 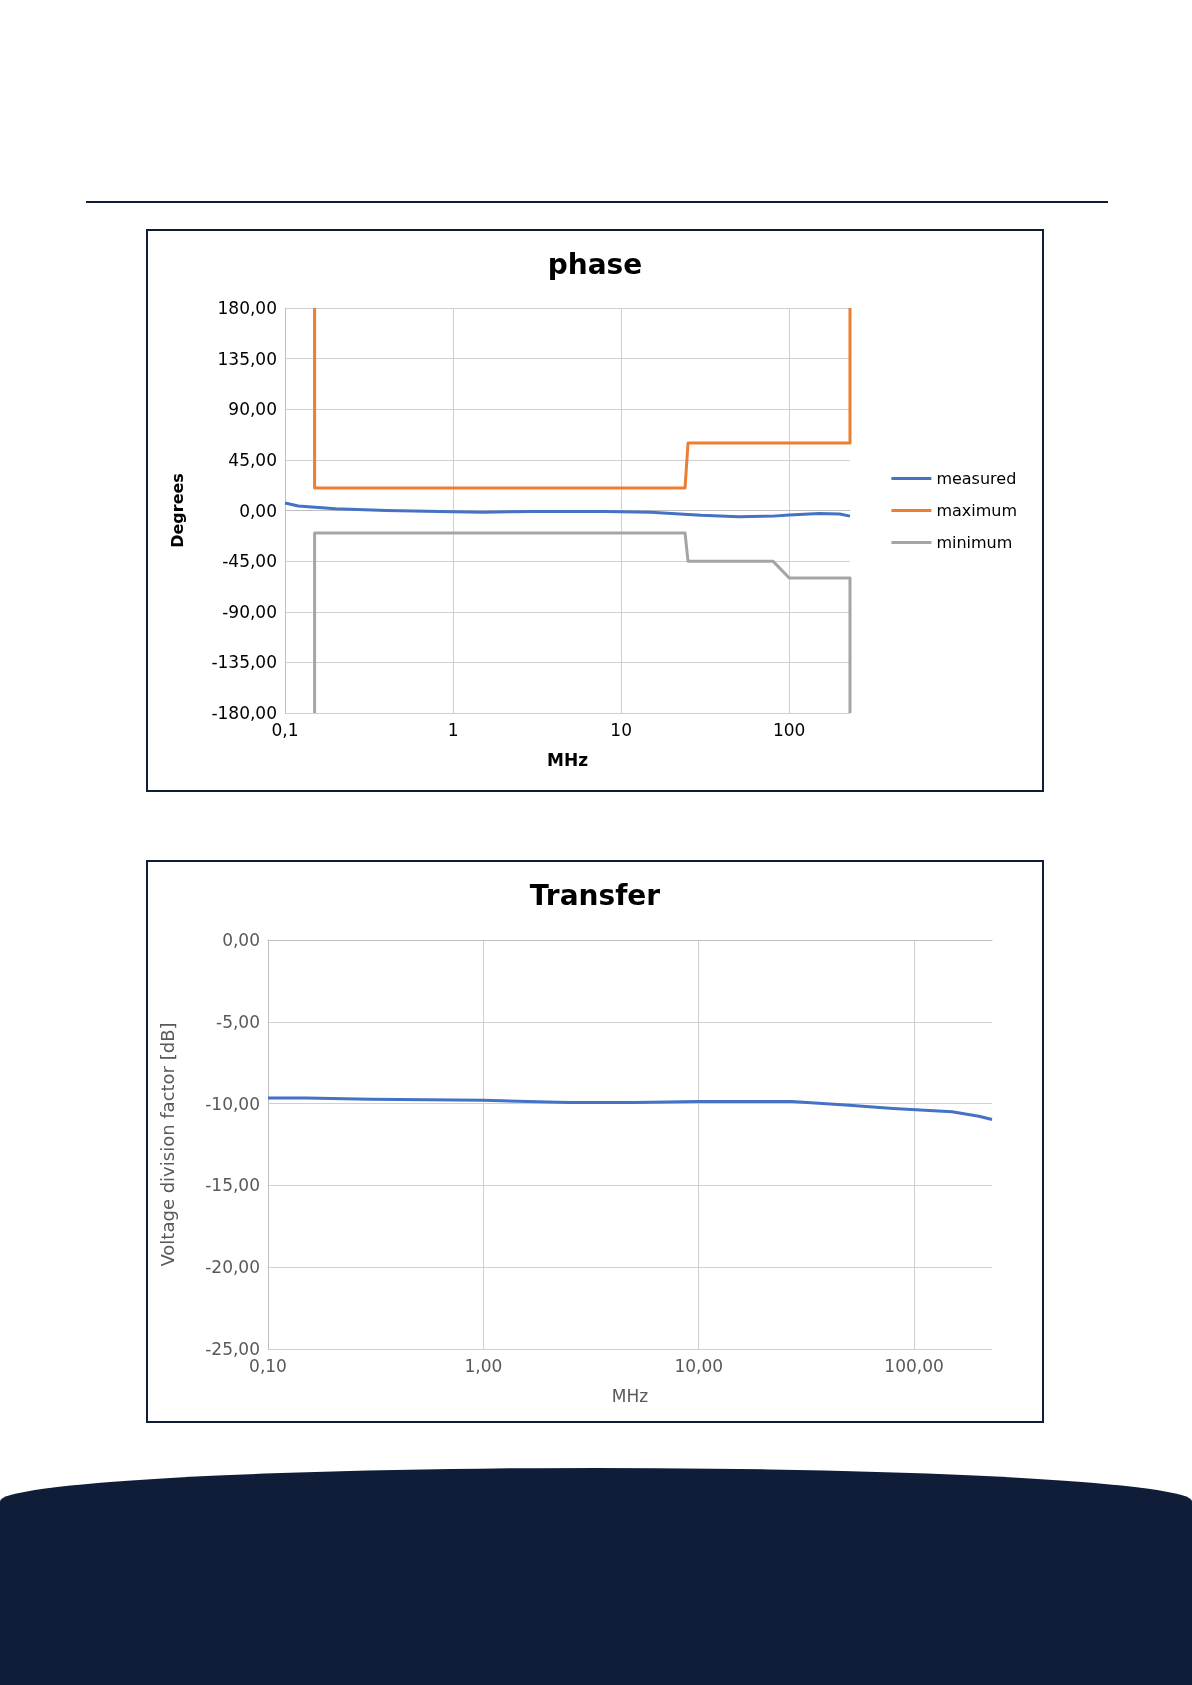 I want to click on x-tick-label: 10,00, so click(x=699, y=1365).